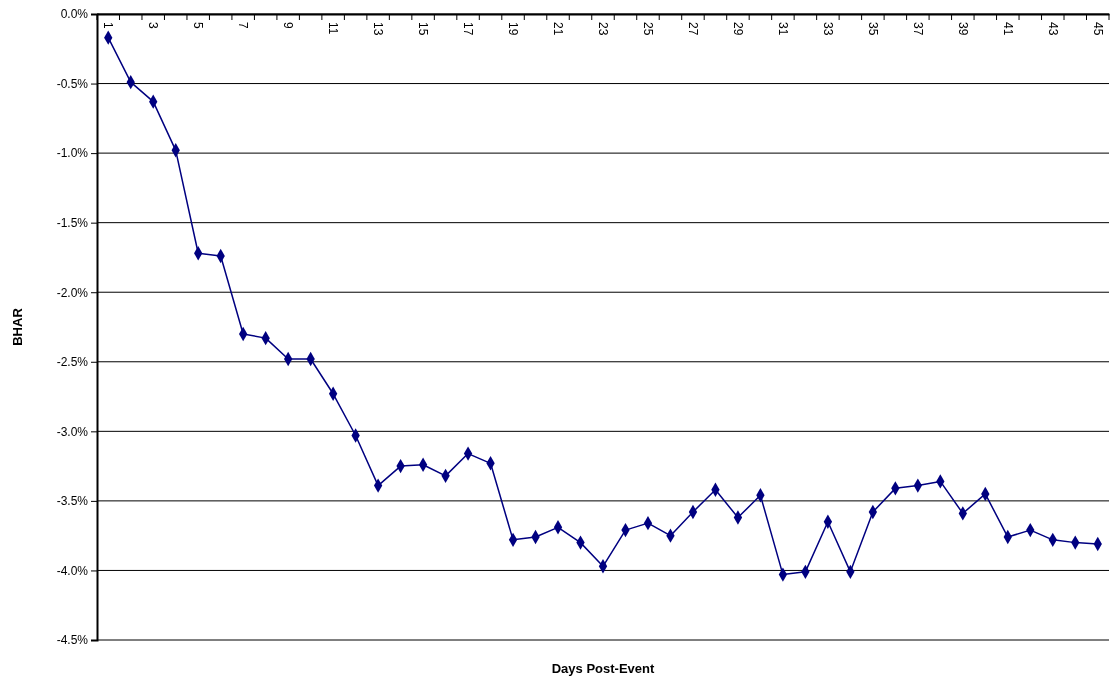 Image resolution: width=1110 pixels, height=681 pixels. I want to click on y-tick-label: 0.0%, so click(74, 14).